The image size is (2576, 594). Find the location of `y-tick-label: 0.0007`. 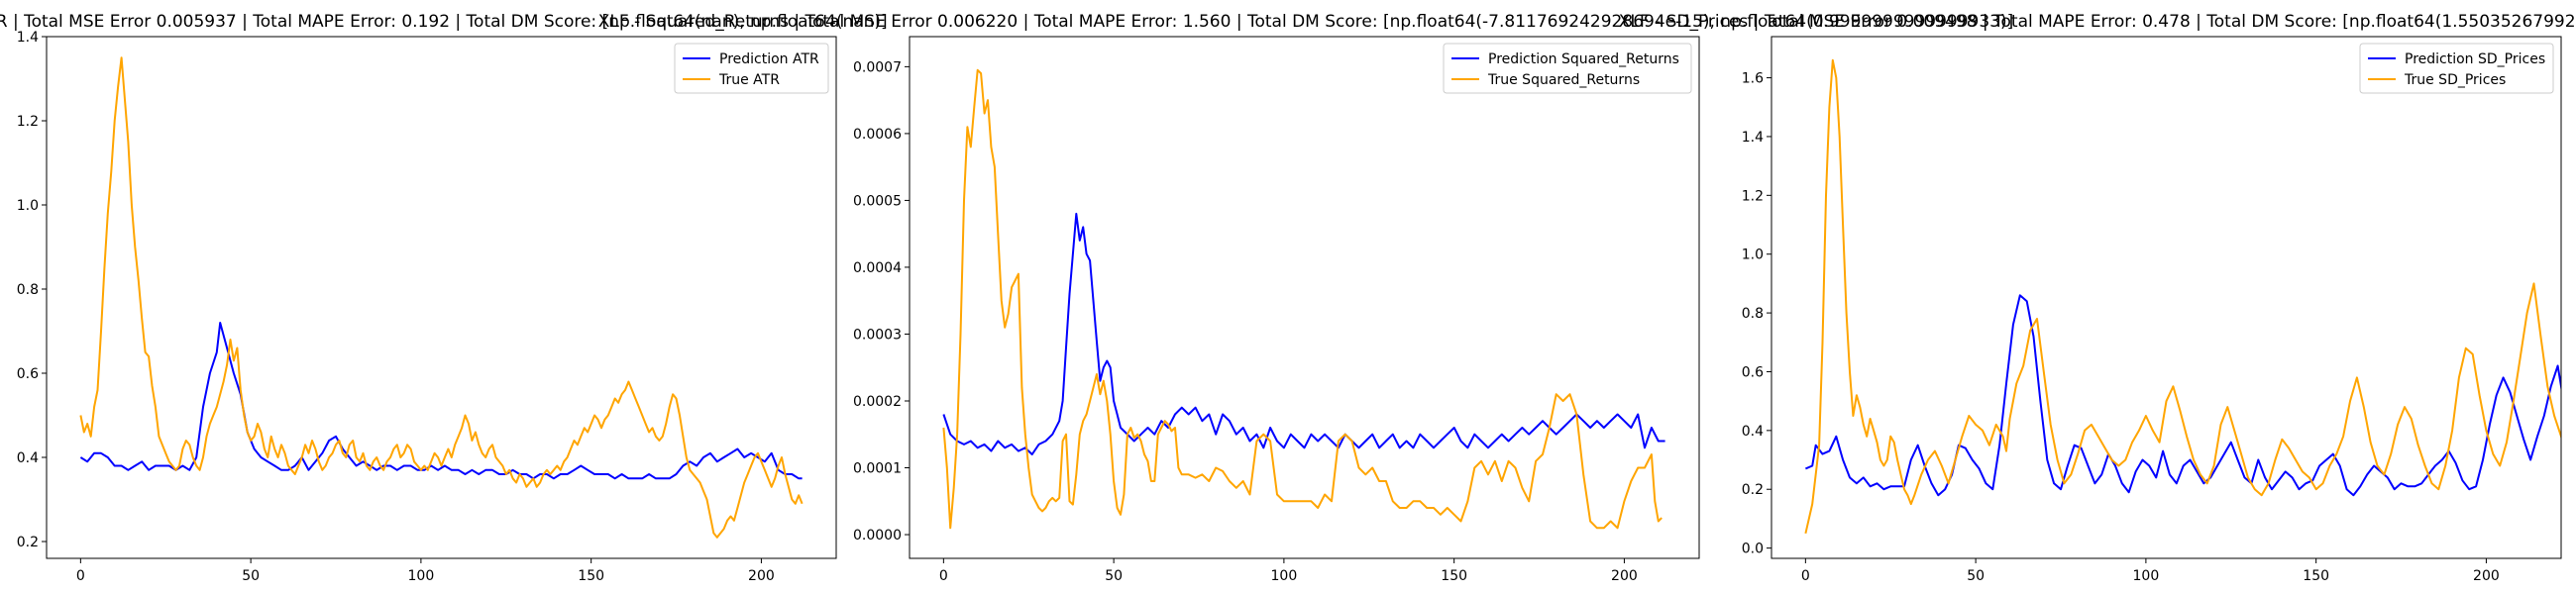

y-tick-label: 0.0007 is located at coordinates (877, 67).